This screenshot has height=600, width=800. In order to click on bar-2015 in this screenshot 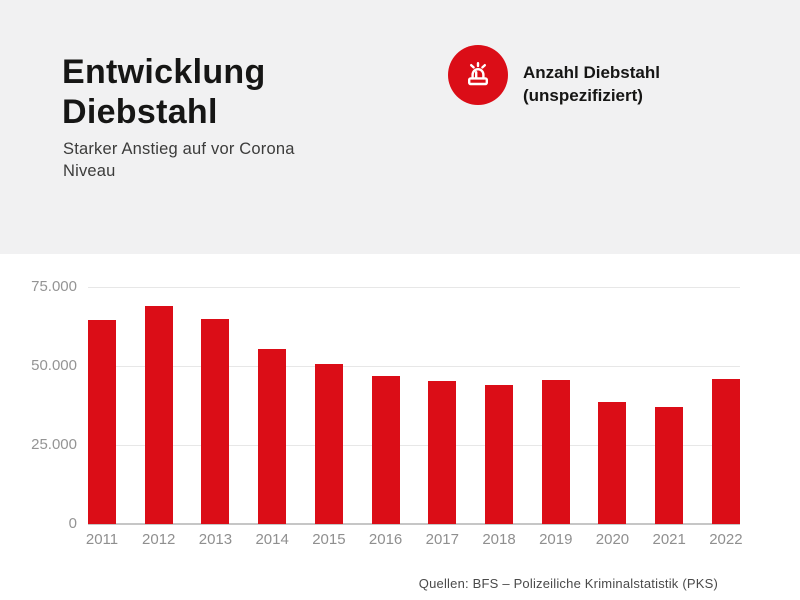, I will do `click(328, 444)`.